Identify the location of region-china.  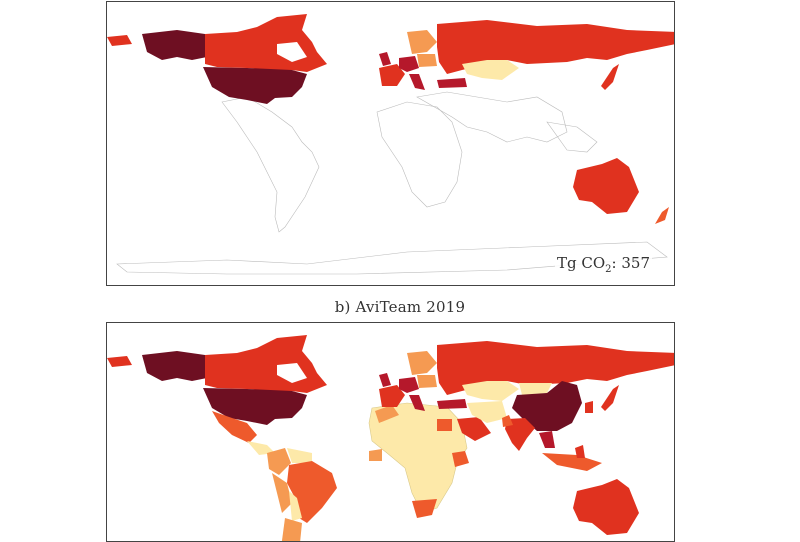
(547, 406).